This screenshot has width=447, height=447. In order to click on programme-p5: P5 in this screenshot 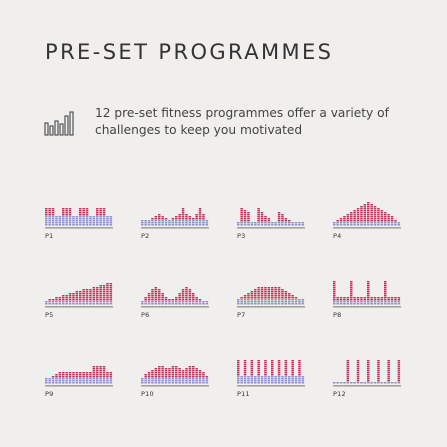, I will do `click(79, 295)`.